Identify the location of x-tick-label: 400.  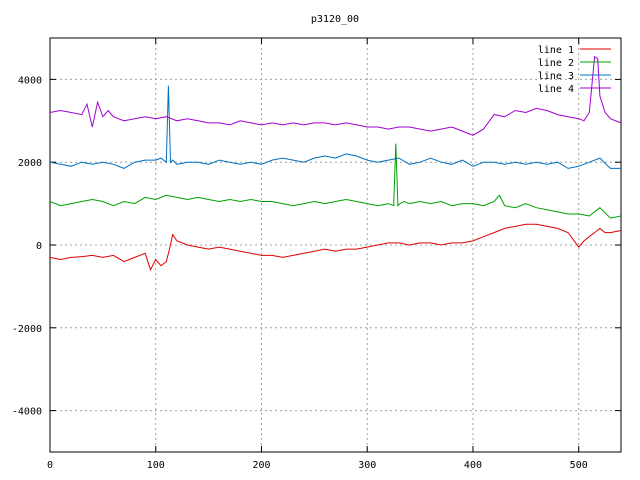
(473, 465).